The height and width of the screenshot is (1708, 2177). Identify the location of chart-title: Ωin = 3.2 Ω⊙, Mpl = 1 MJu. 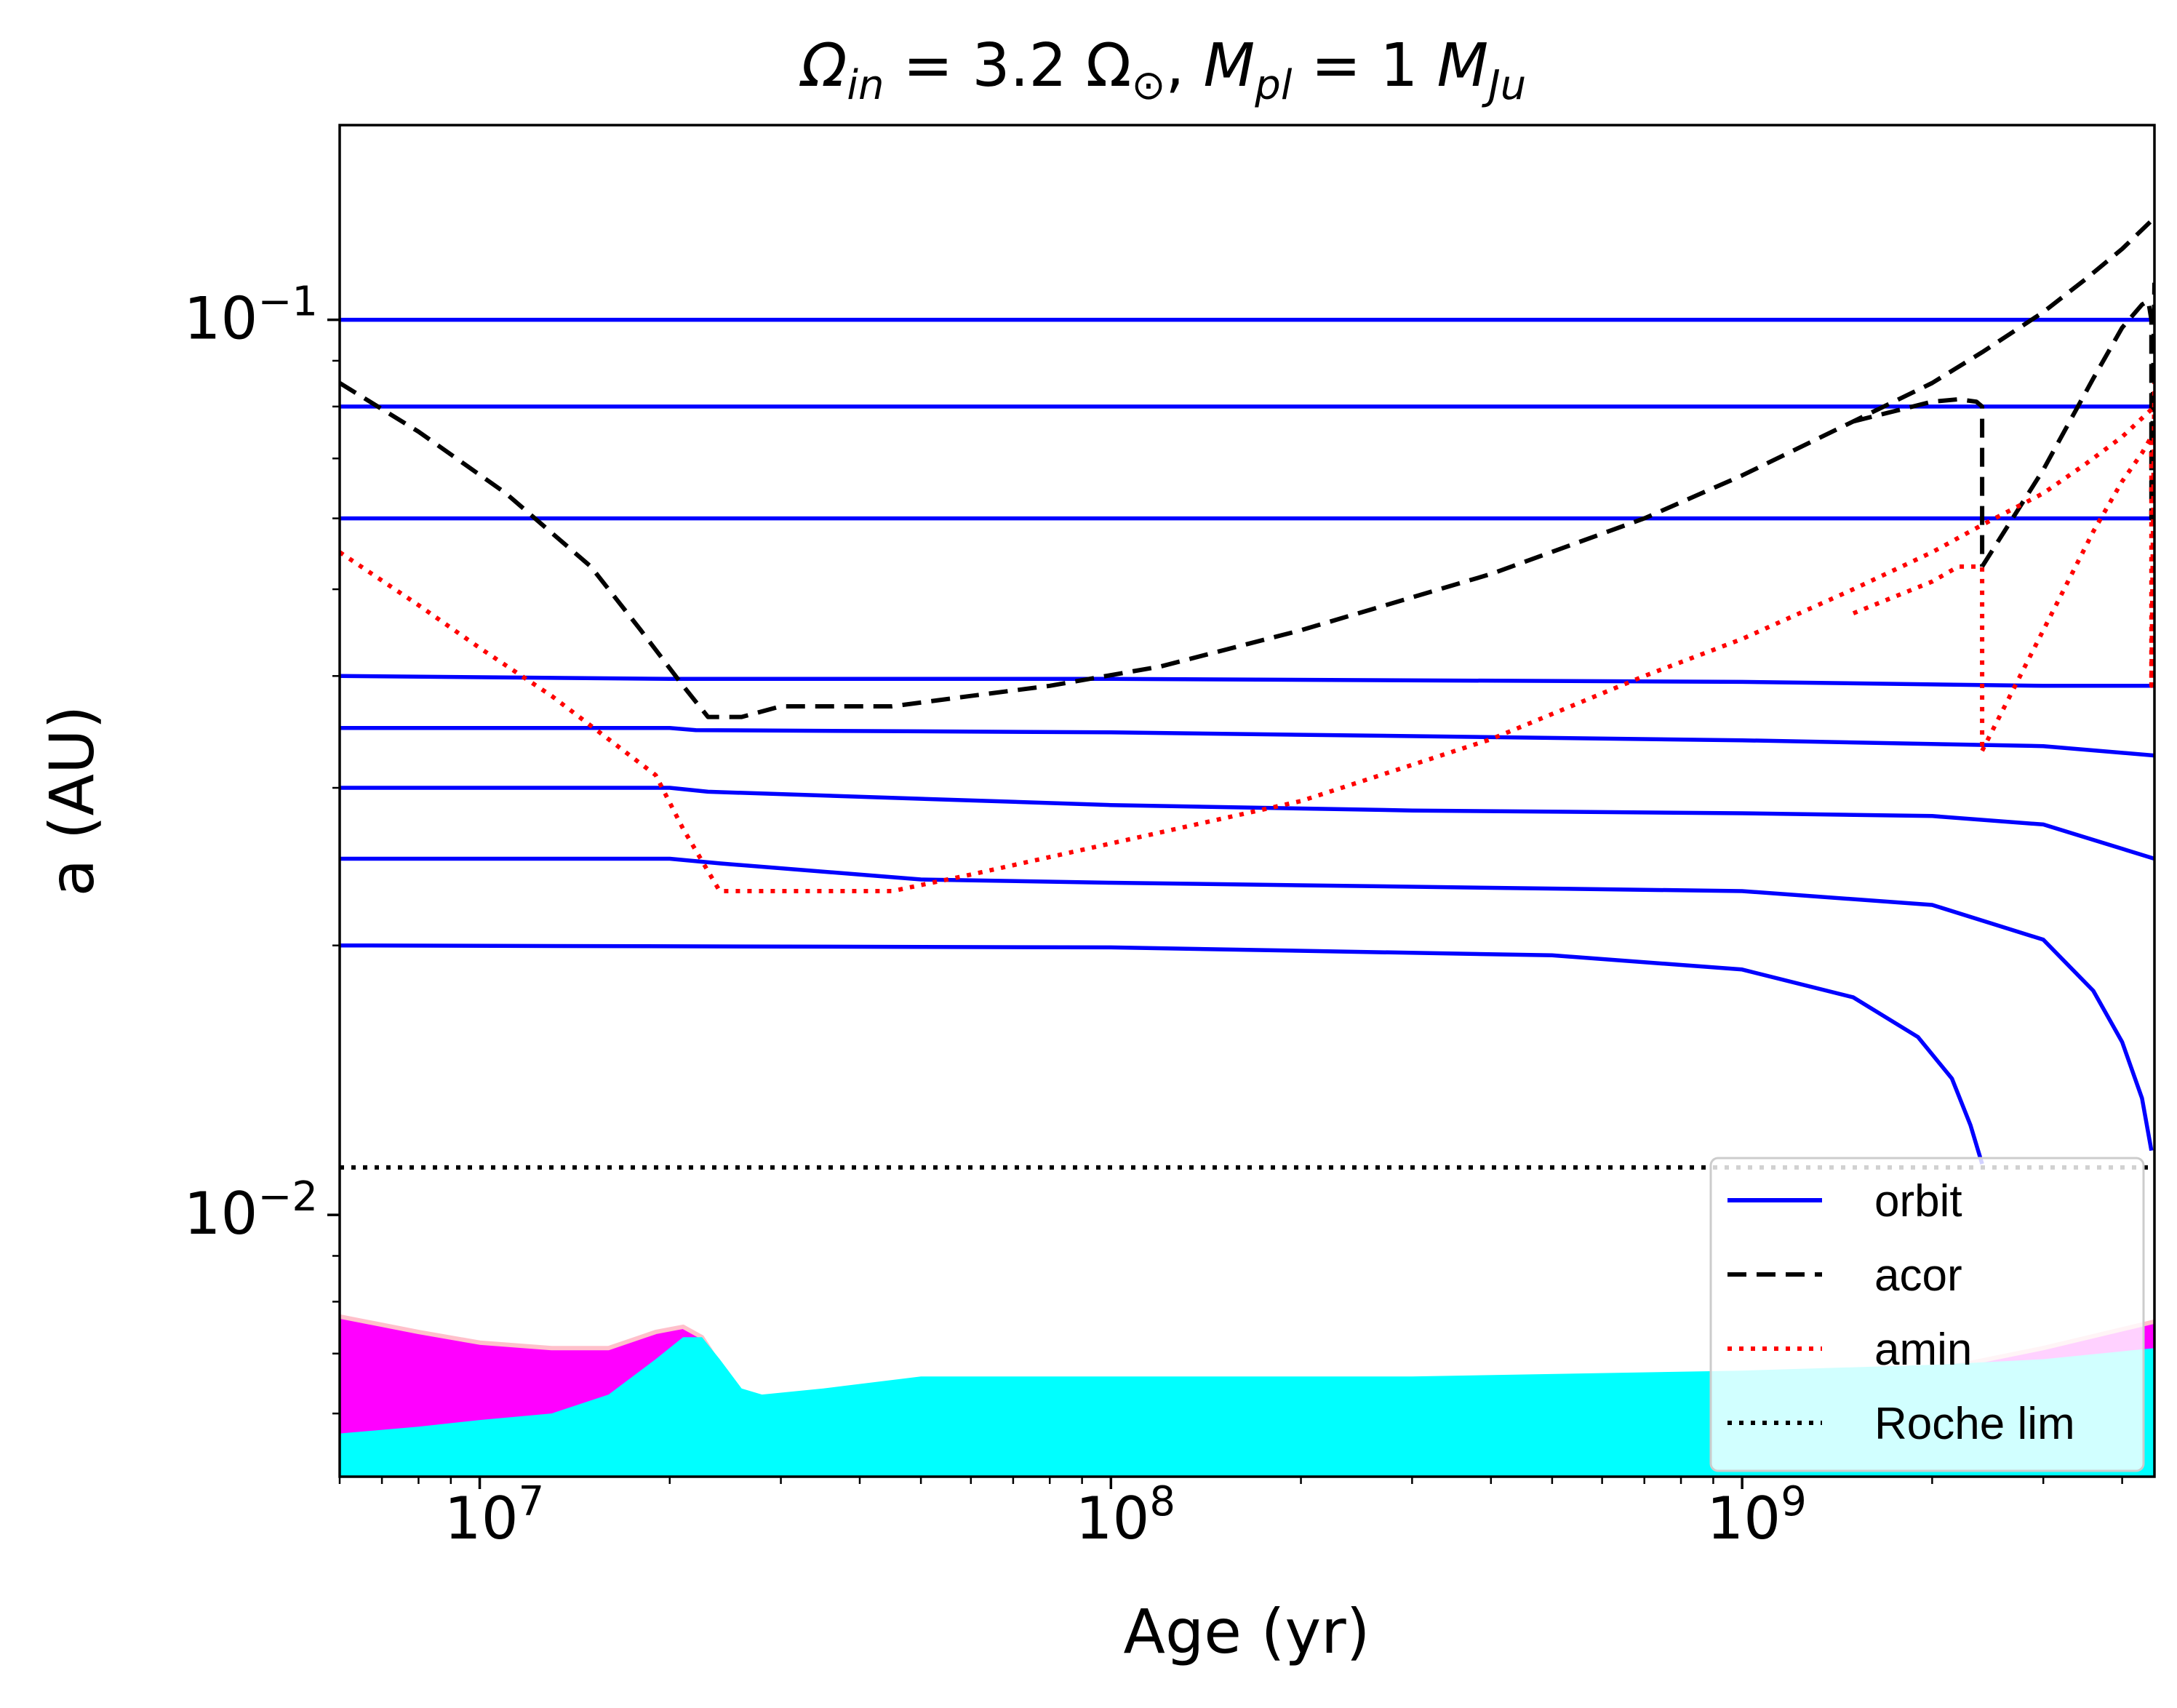
(1162, 70).